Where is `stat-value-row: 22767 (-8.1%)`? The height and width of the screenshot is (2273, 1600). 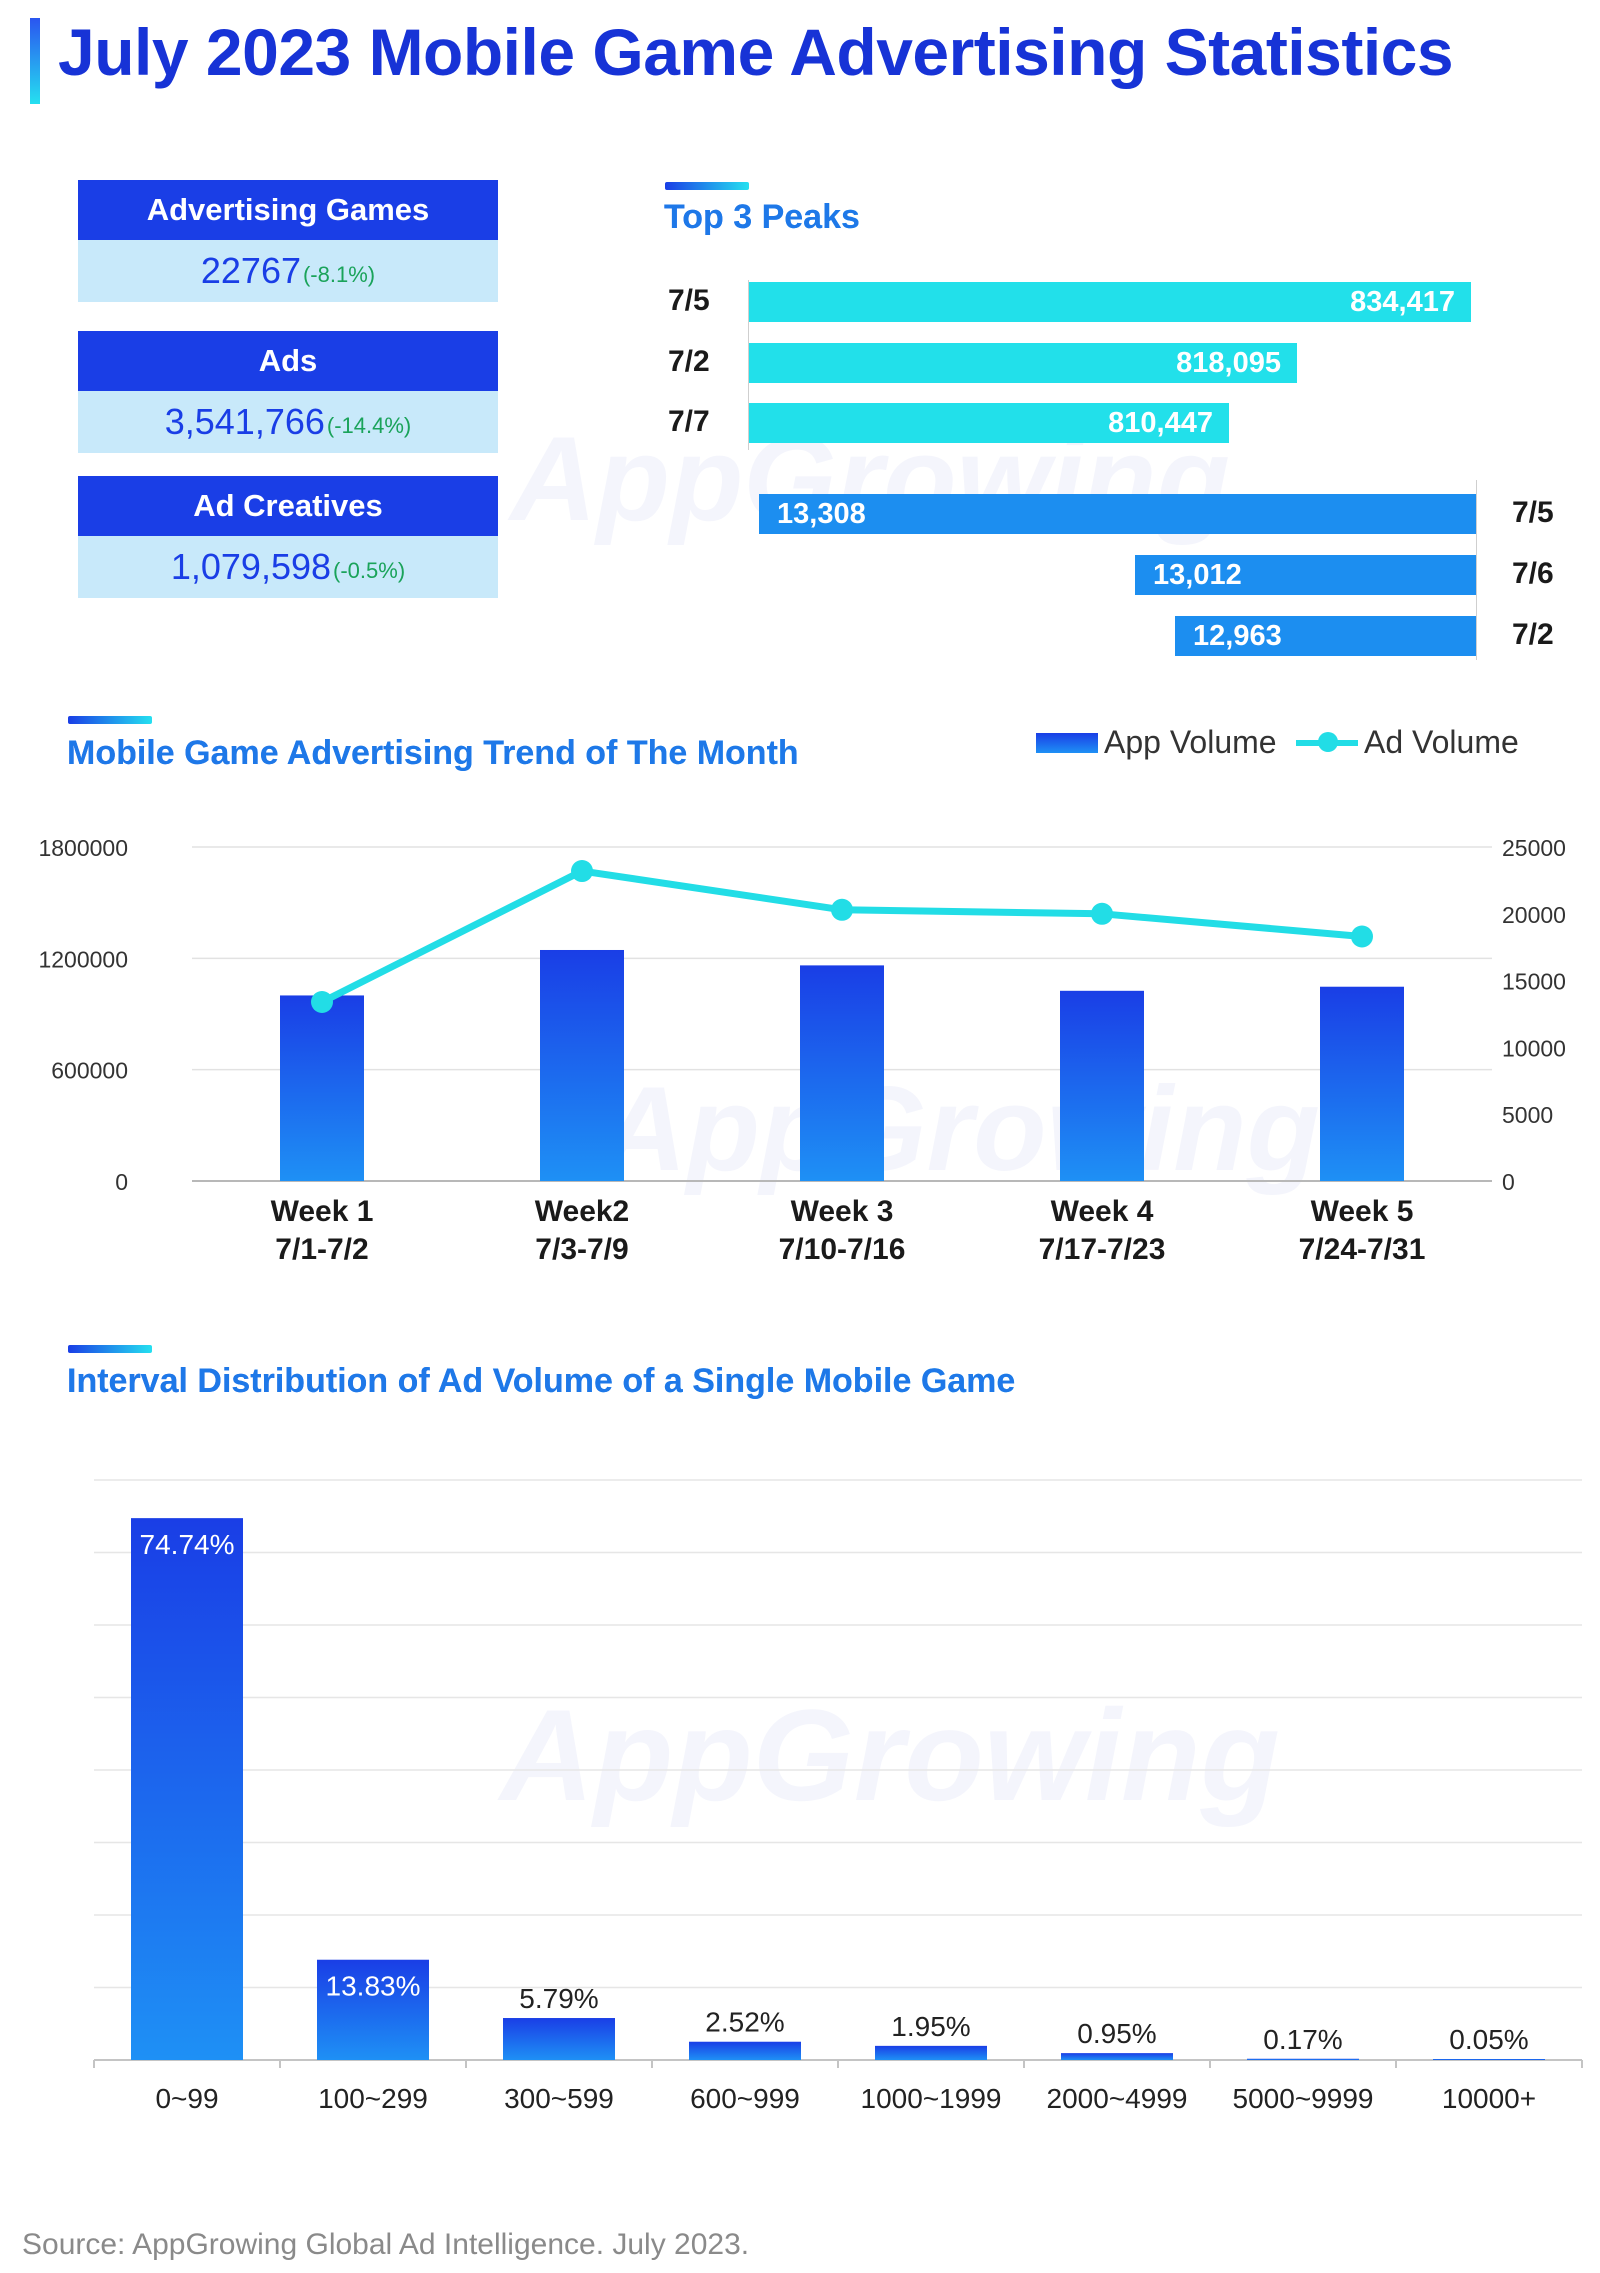
stat-value-row: 22767 (-8.1%) is located at coordinates (288, 271).